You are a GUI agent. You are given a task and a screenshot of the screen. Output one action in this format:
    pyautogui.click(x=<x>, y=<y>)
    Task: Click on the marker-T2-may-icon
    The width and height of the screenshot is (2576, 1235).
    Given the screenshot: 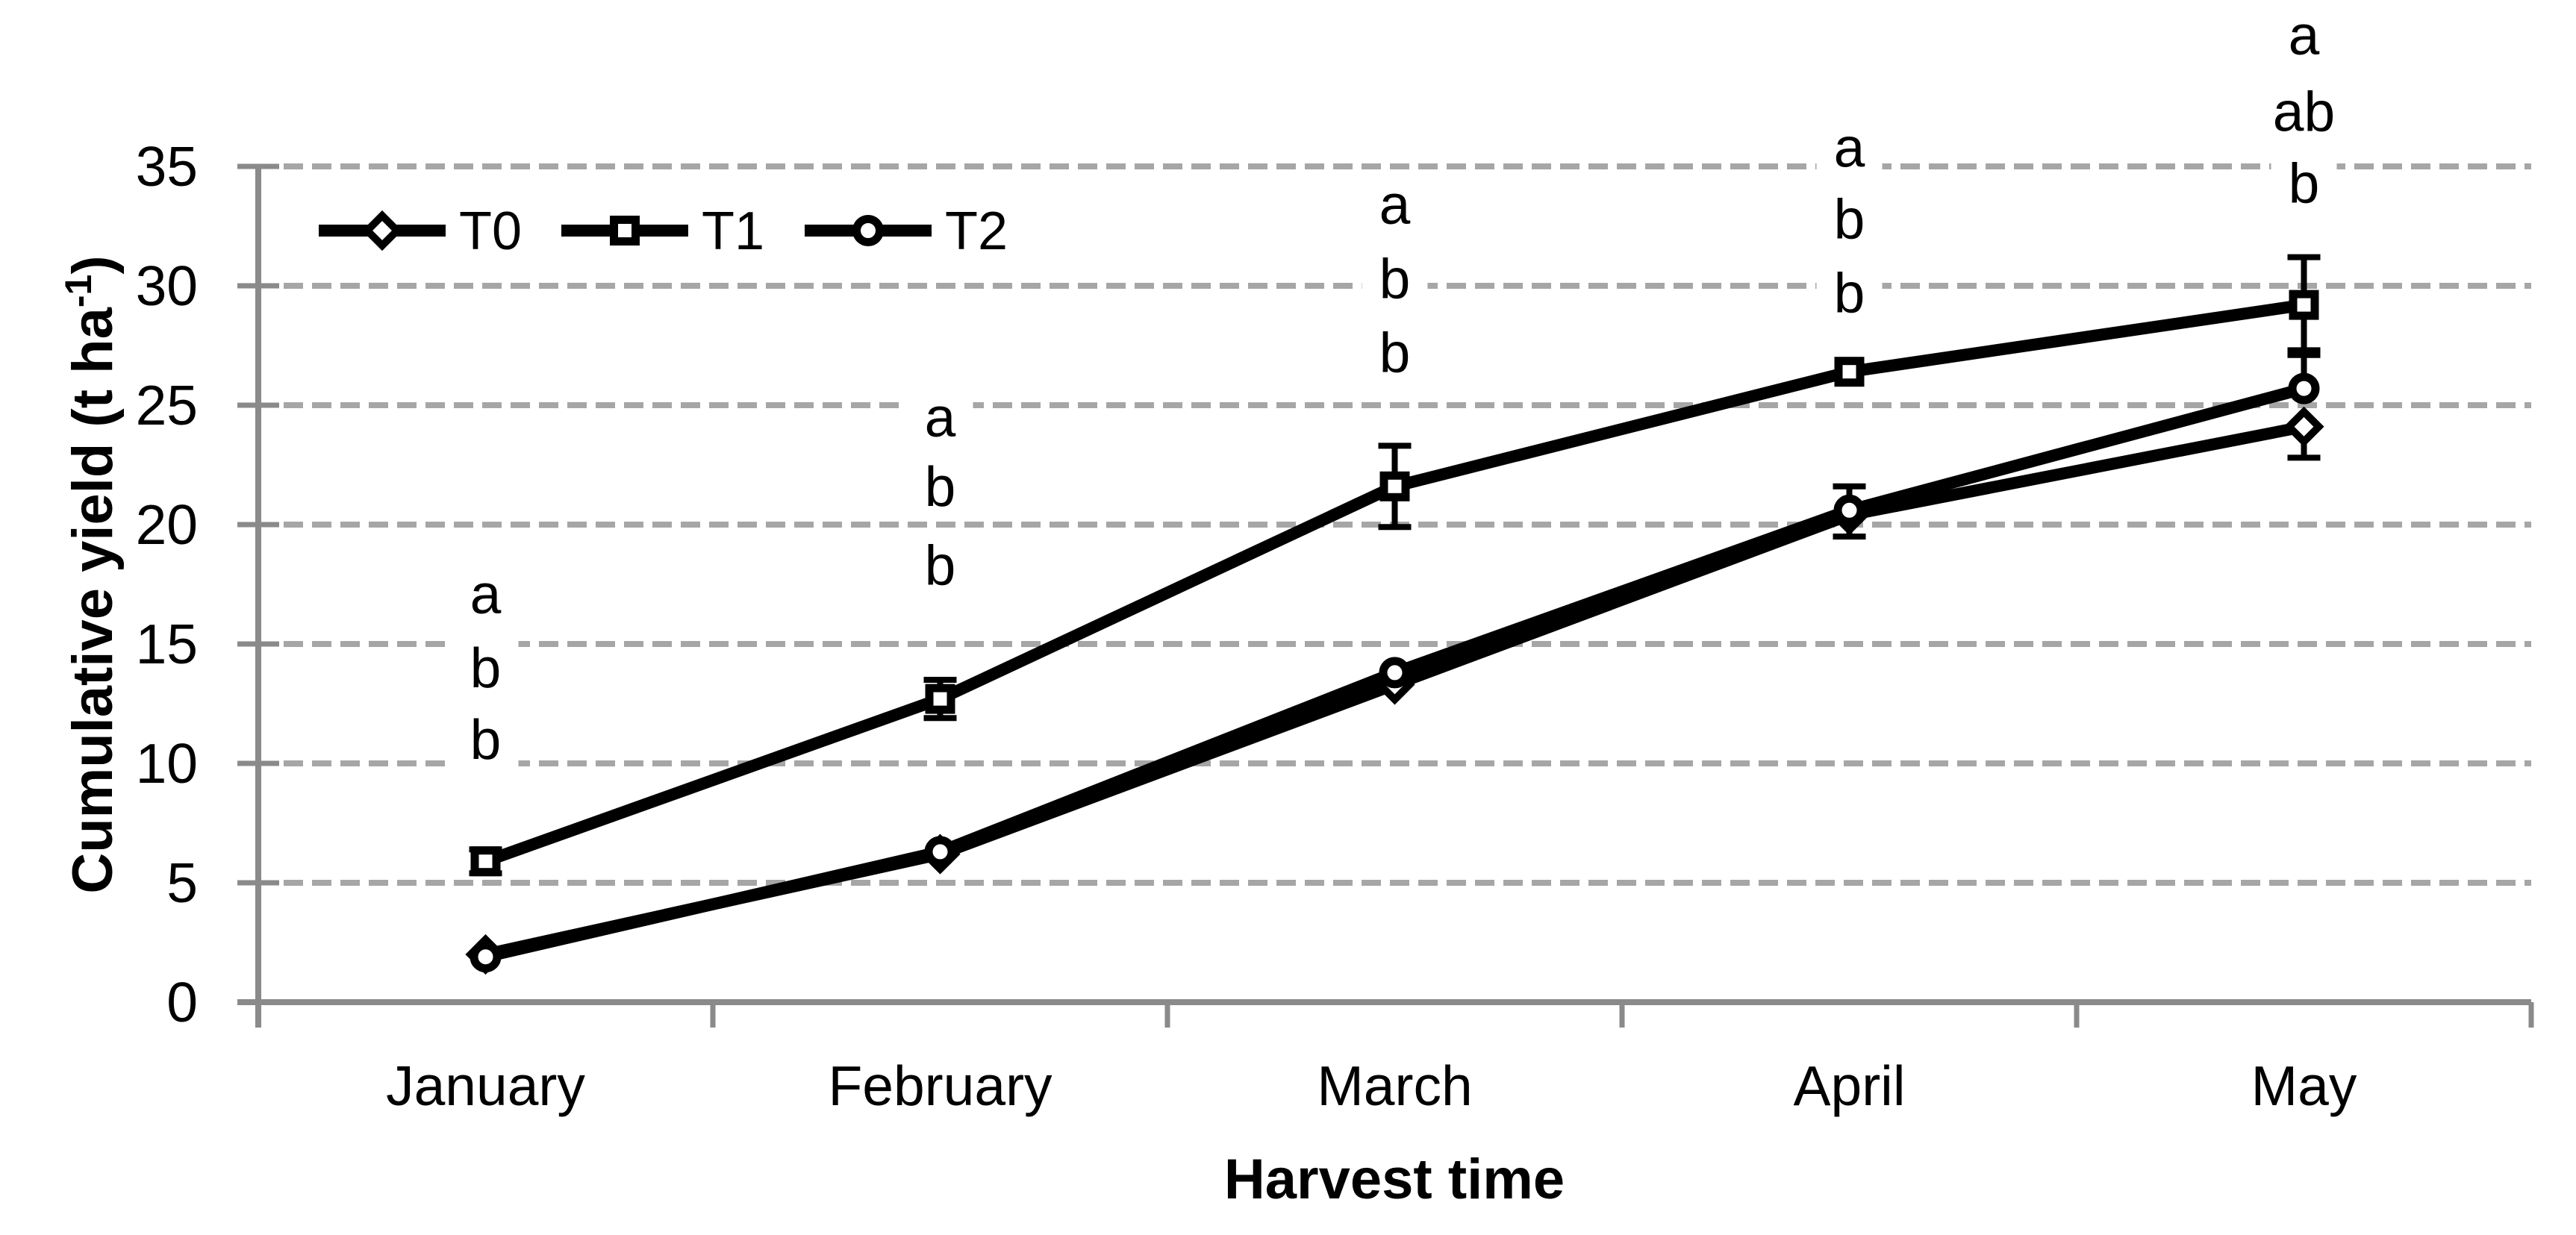 What is the action you would take?
    pyautogui.click(x=2304, y=388)
    